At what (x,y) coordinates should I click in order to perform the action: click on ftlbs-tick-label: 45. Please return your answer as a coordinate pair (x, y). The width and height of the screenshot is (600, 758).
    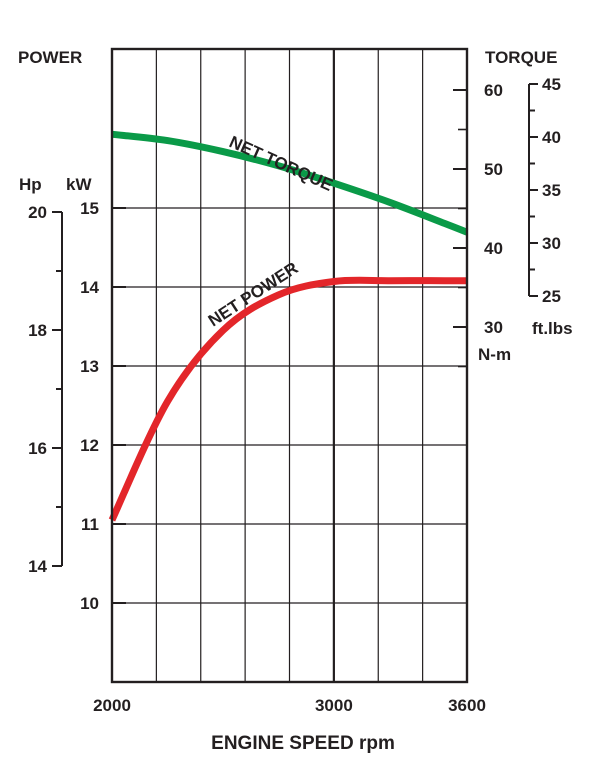
    Looking at the image, I should click on (551, 84).